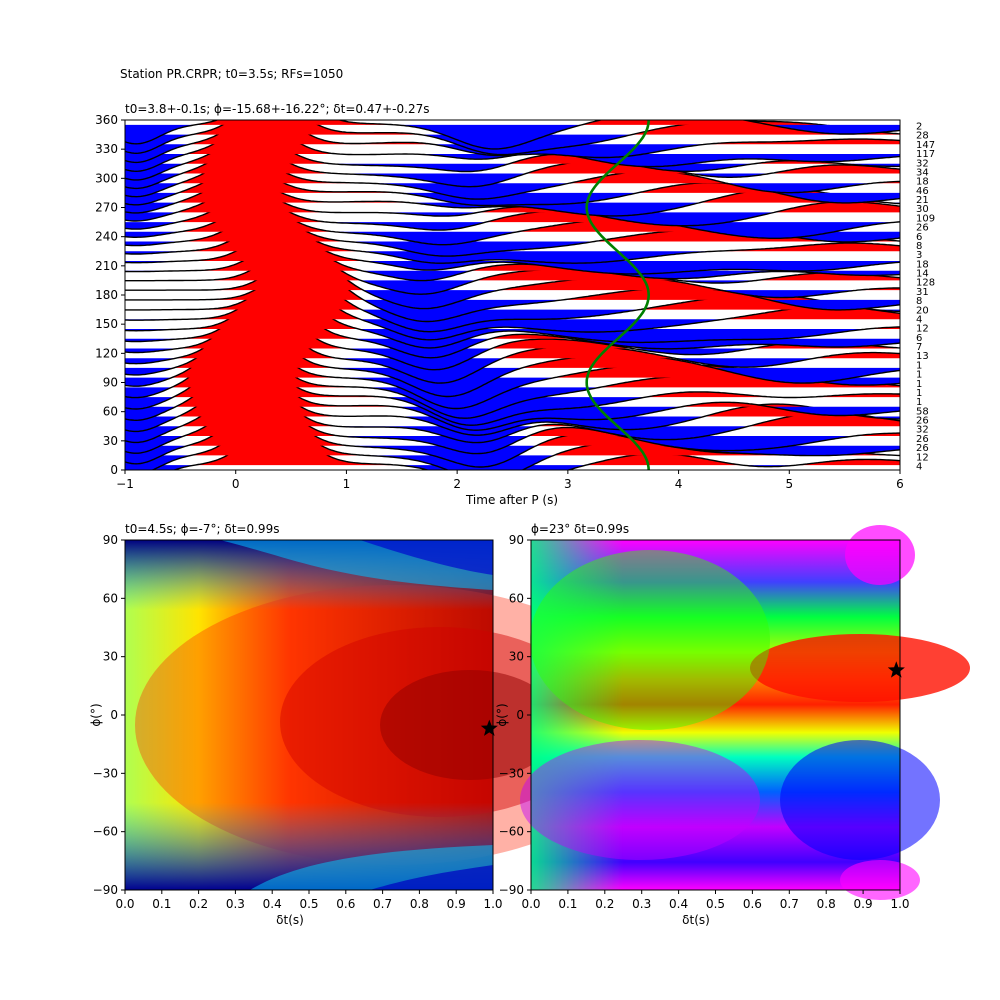  I want to click on best-fit-star-right, so click(896, 669).